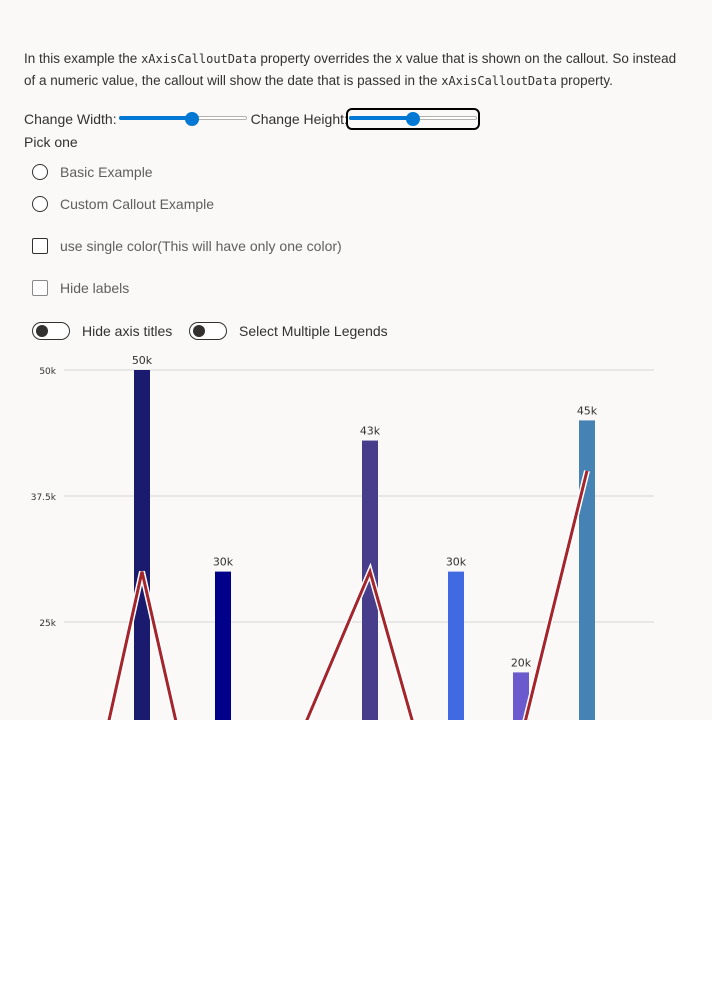  I want to click on width-slider-label: Change Width:, so click(70, 119).